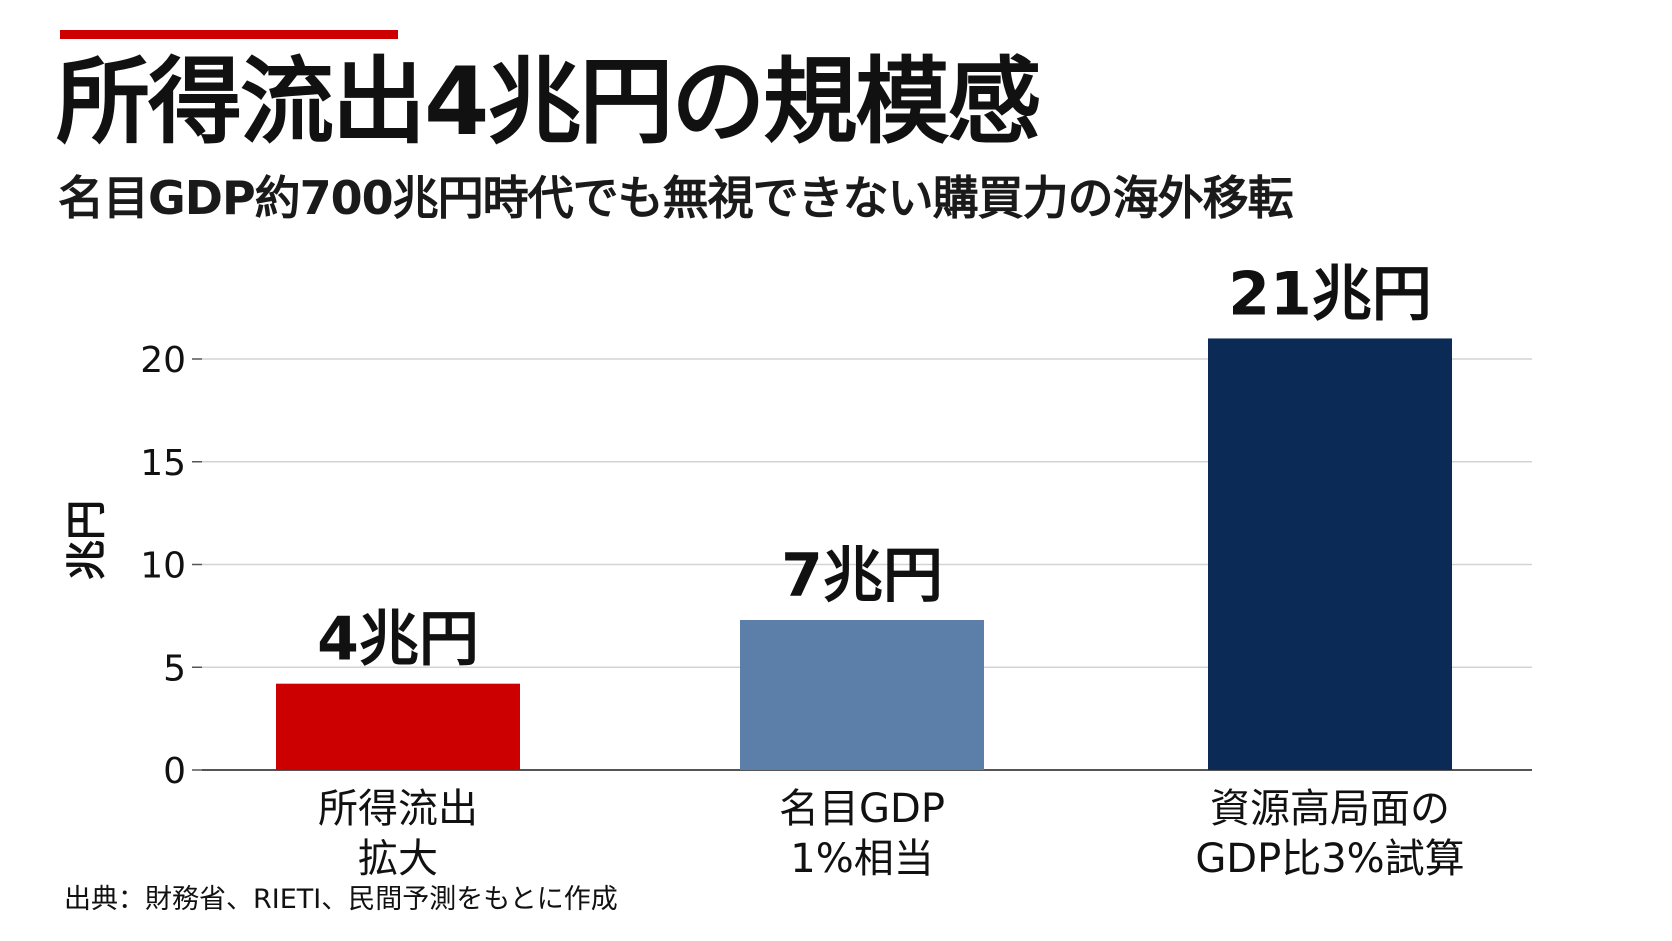 The height and width of the screenshot is (941, 1672). Describe the element at coordinates (398, 859) in the screenshot. I see `x-tick-label: 拡大` at that location.